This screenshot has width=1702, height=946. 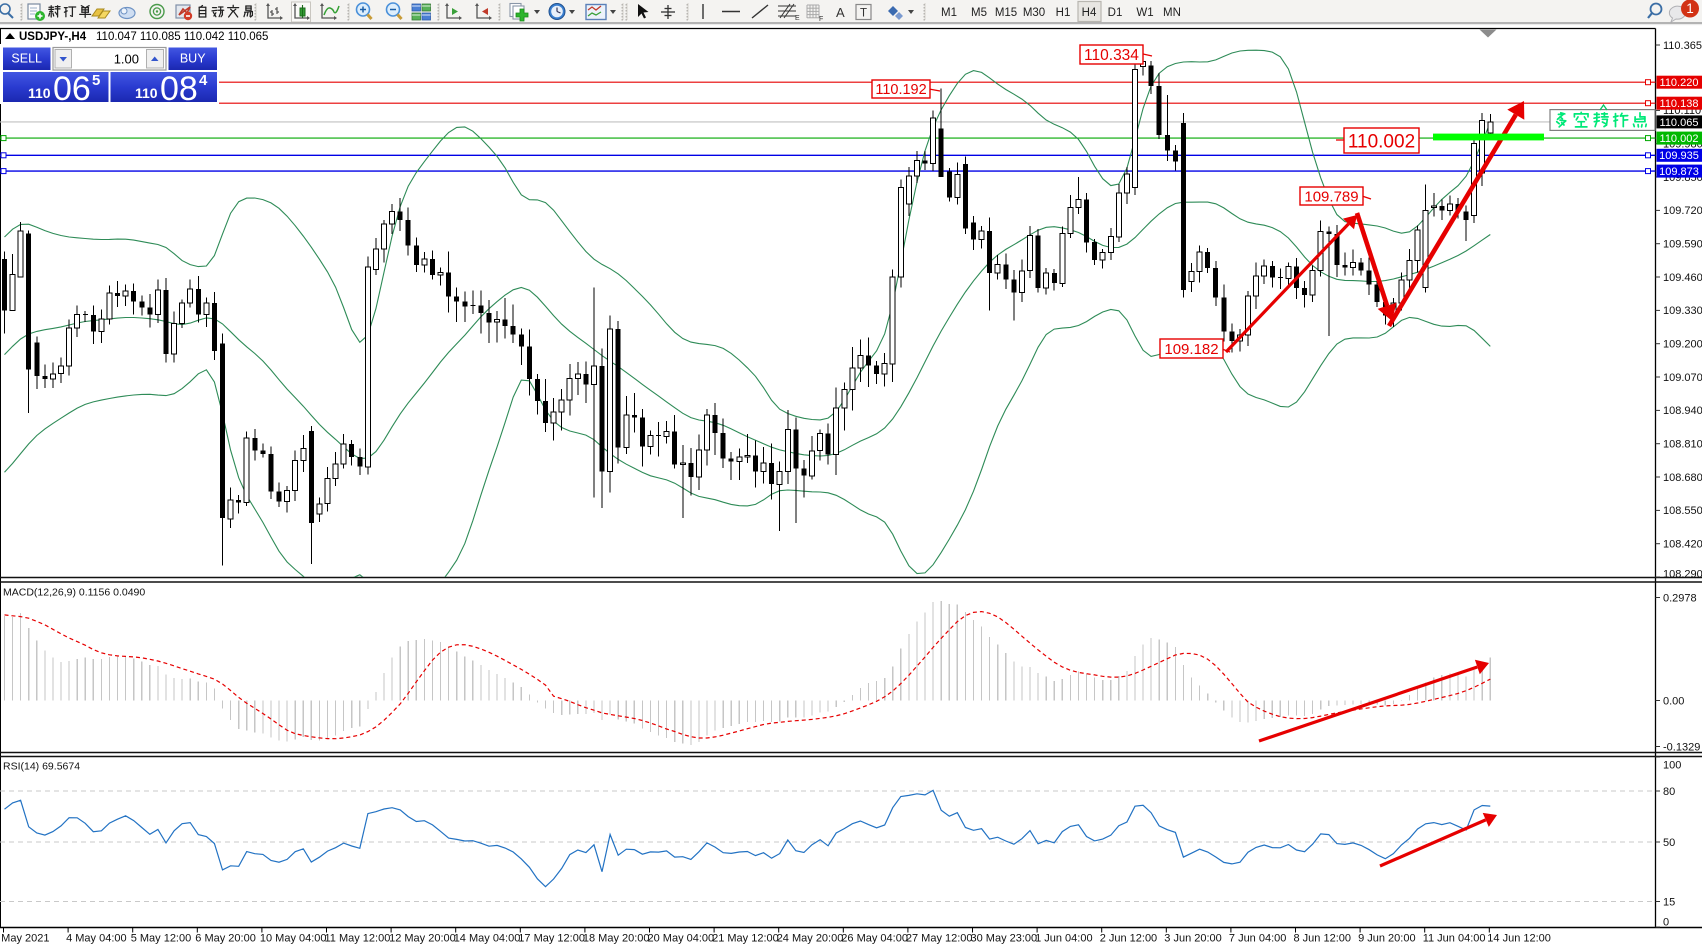 I want to click on svg-text: 10 May 04:00, so click(x=293, y=939).